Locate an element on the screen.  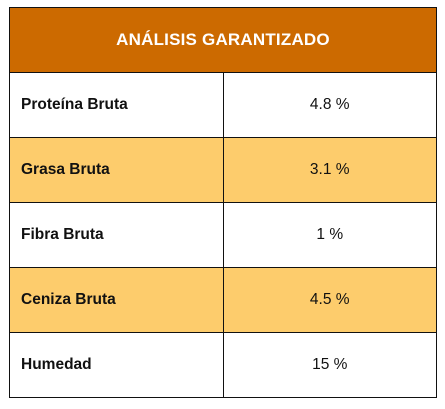
row-label: Proteína Bruta is located at coordinates (116, 105).